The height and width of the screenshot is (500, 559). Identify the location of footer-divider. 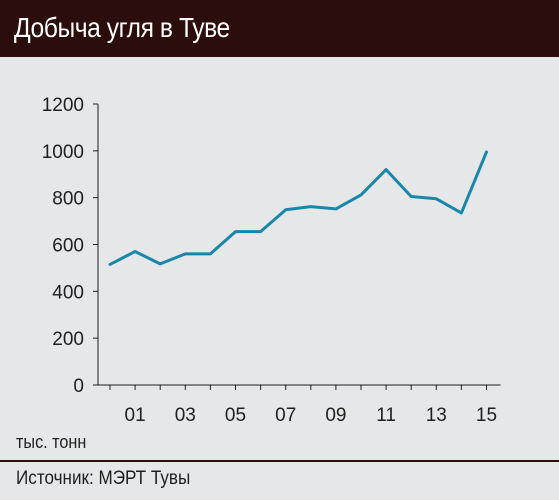
(279, 461).